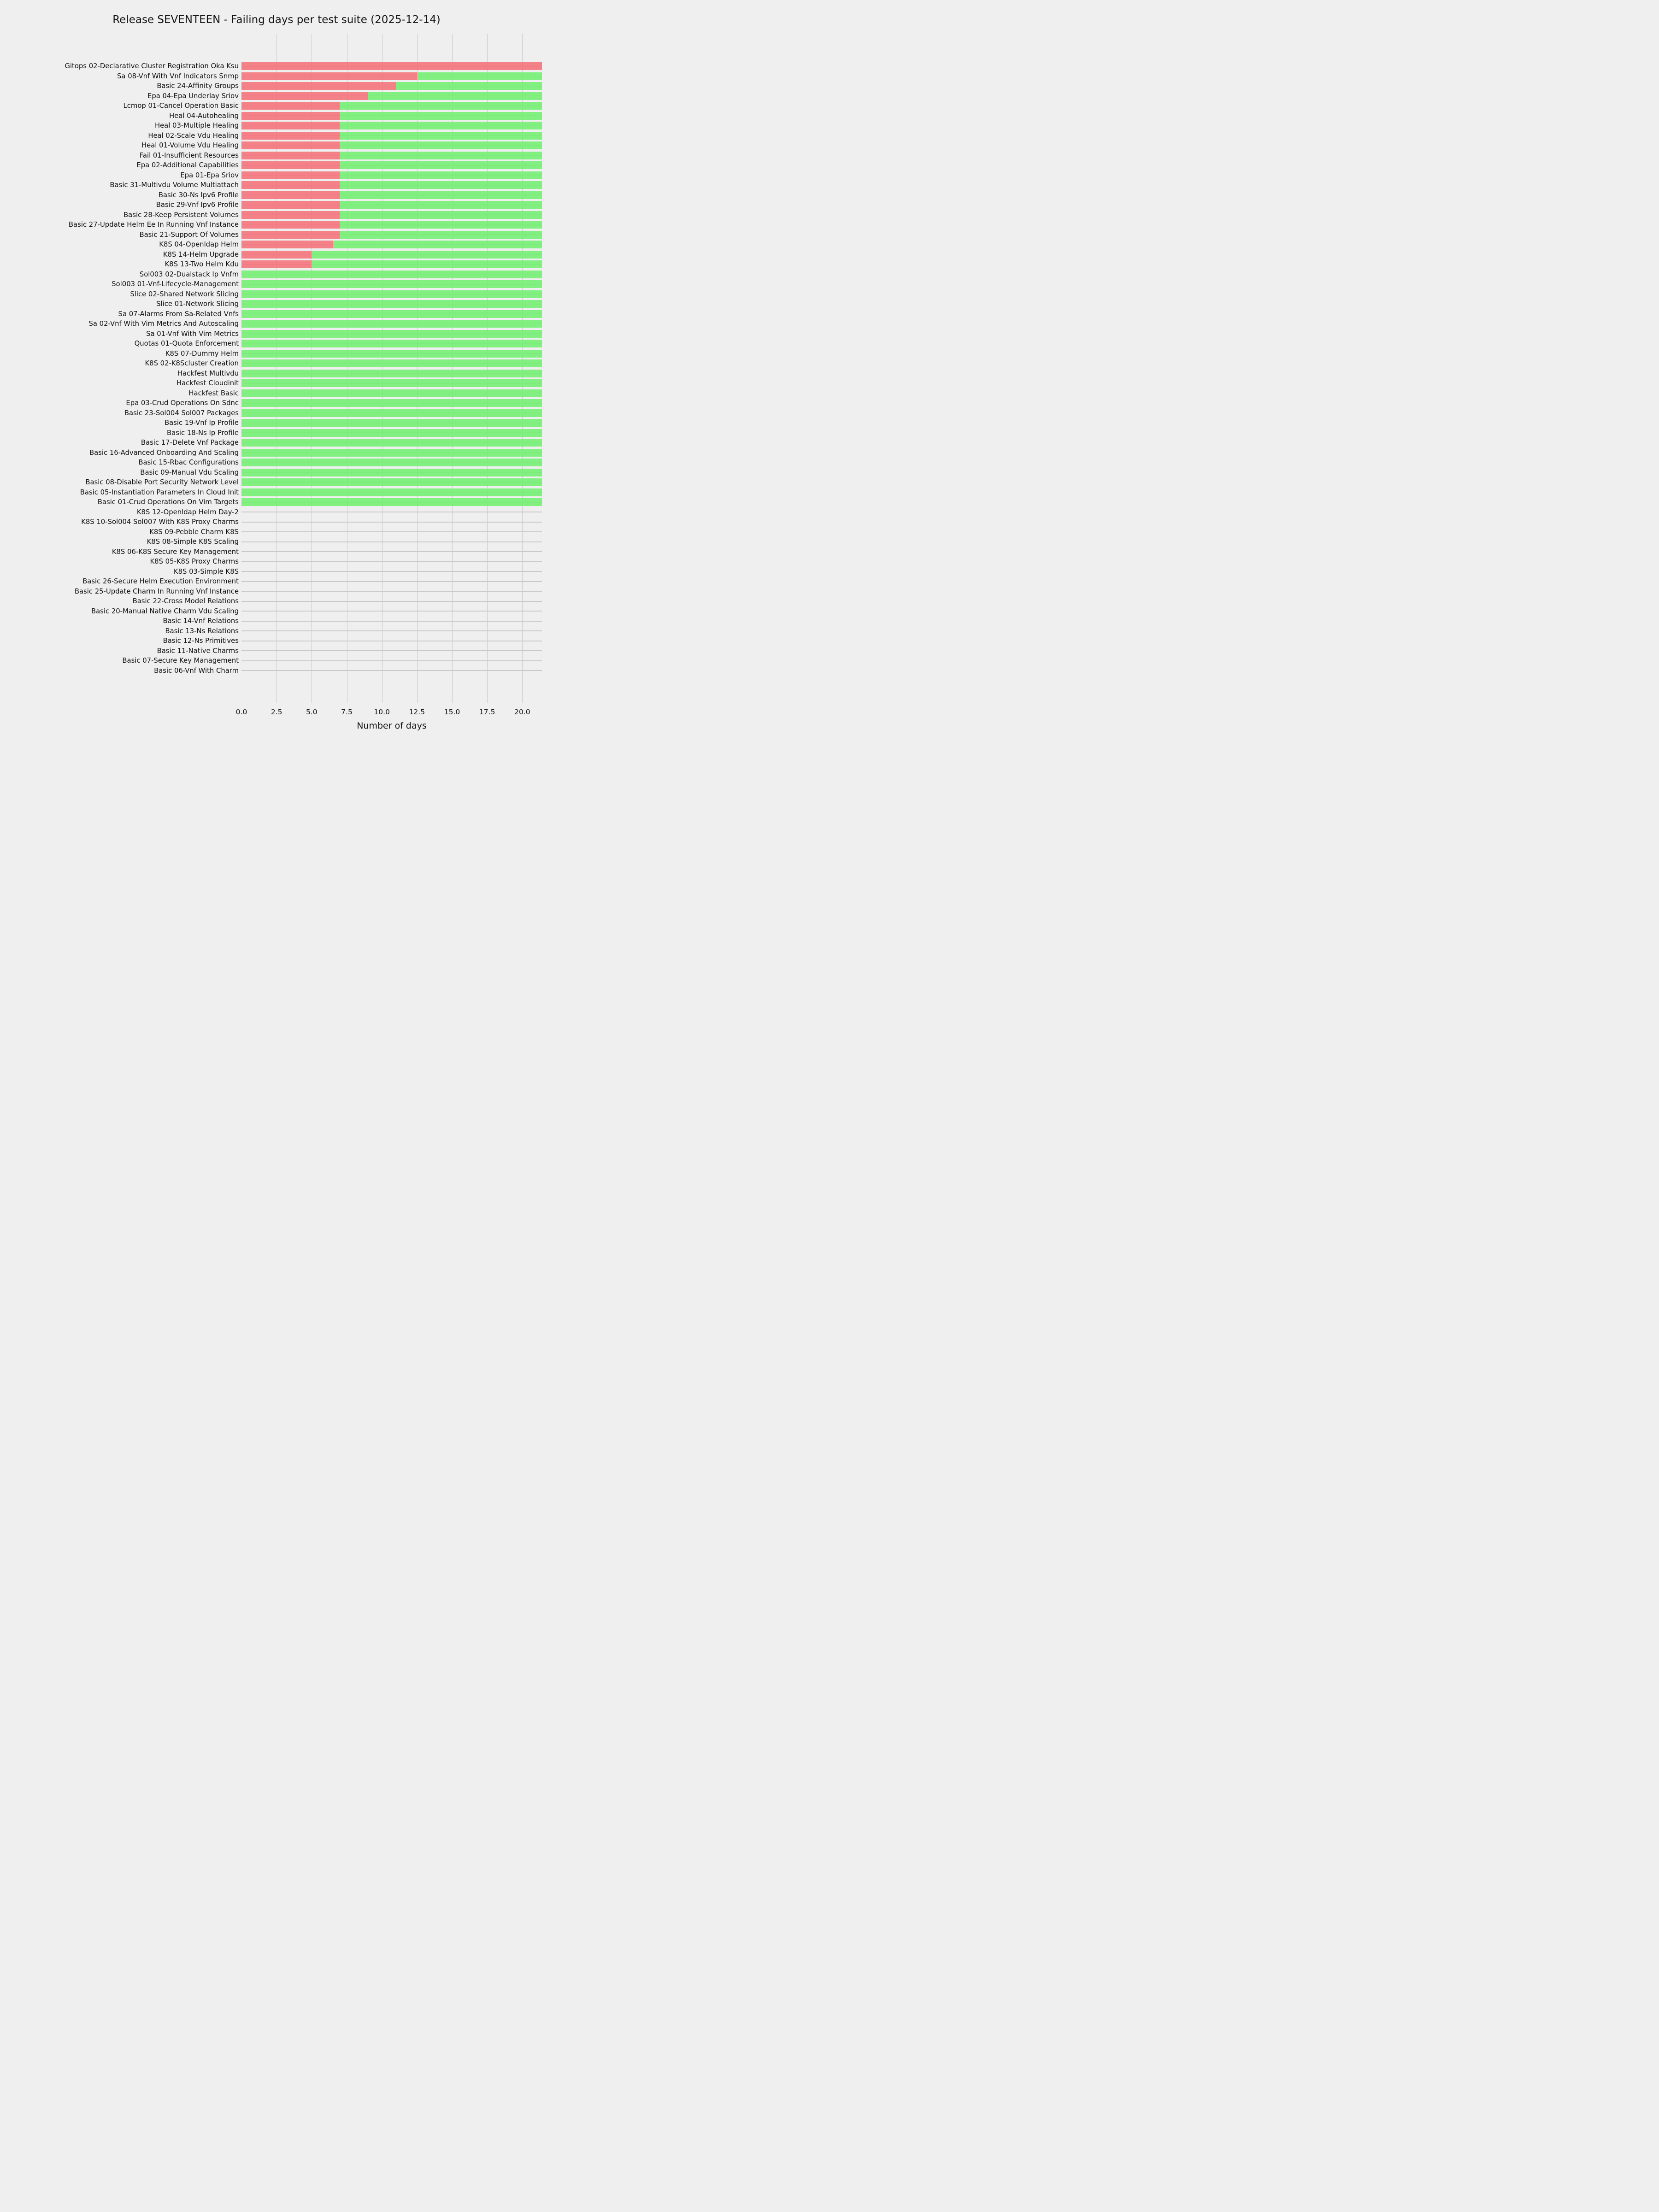 This screenshot has width=1659, height=2212. Describe the element at coordinates (187, 512) in the screenshot. I see `y-axis-label: K8S 12-Openldap Helm Day-2` at that location.